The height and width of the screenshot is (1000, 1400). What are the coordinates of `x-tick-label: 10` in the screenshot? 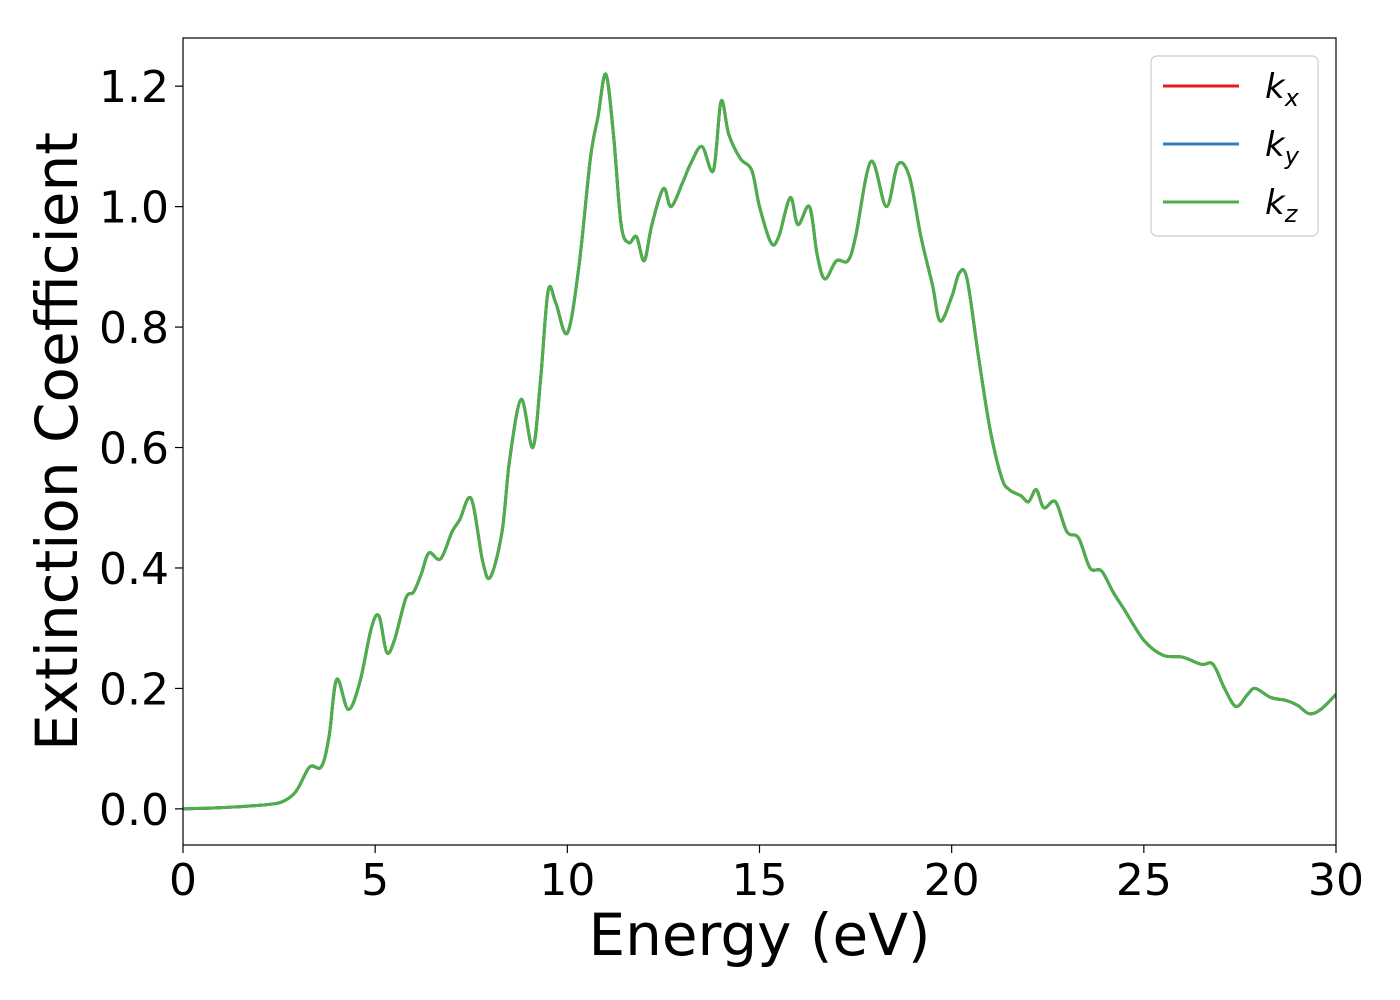 It's located at (567, 880).